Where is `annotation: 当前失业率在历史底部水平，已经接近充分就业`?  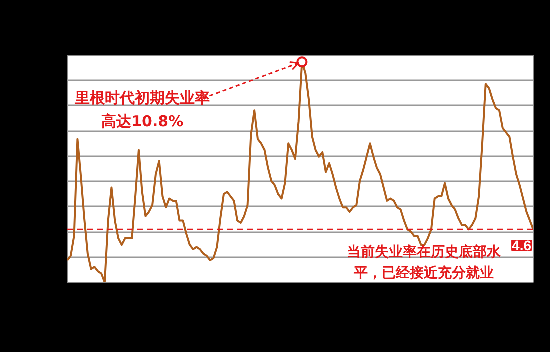
annotation: 当前失业率在历史底部水平，已经接近充分就业 is located at coordinates (424, 263).